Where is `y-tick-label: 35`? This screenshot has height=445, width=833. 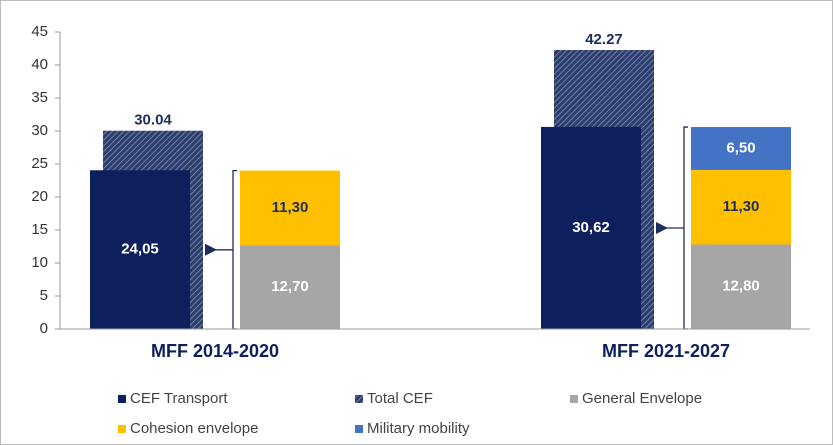 y-tick-label: 35 is located at coordinates (39, 97).